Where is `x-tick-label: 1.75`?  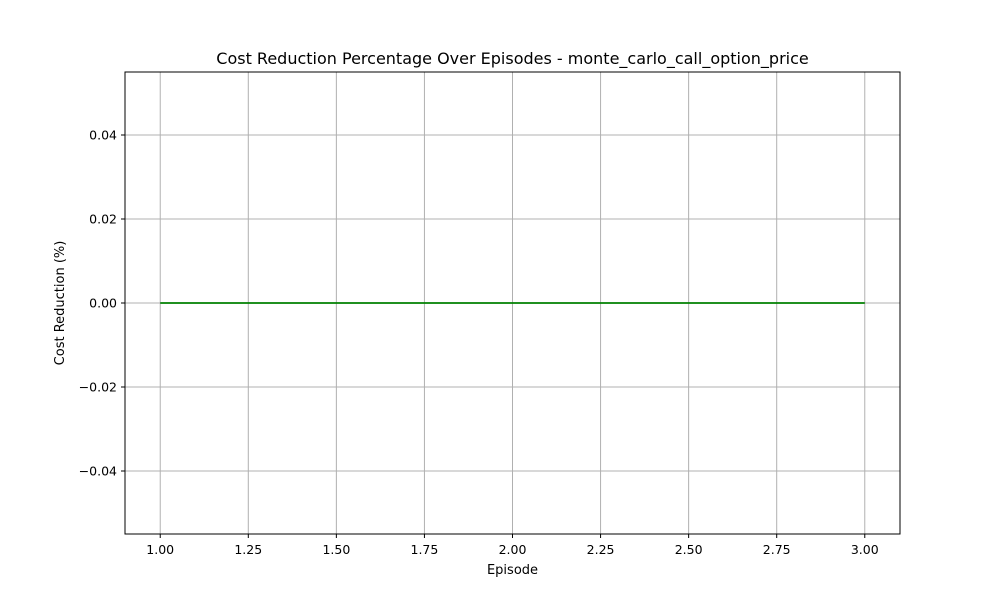
x-tick-label: 1.75 is located at coordinates (425, 549).